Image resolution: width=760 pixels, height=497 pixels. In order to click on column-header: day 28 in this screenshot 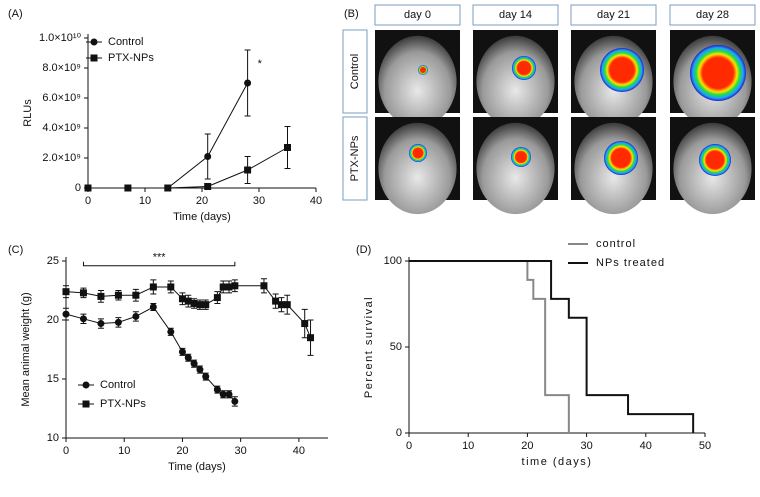, I will do `click(712, 15)`.